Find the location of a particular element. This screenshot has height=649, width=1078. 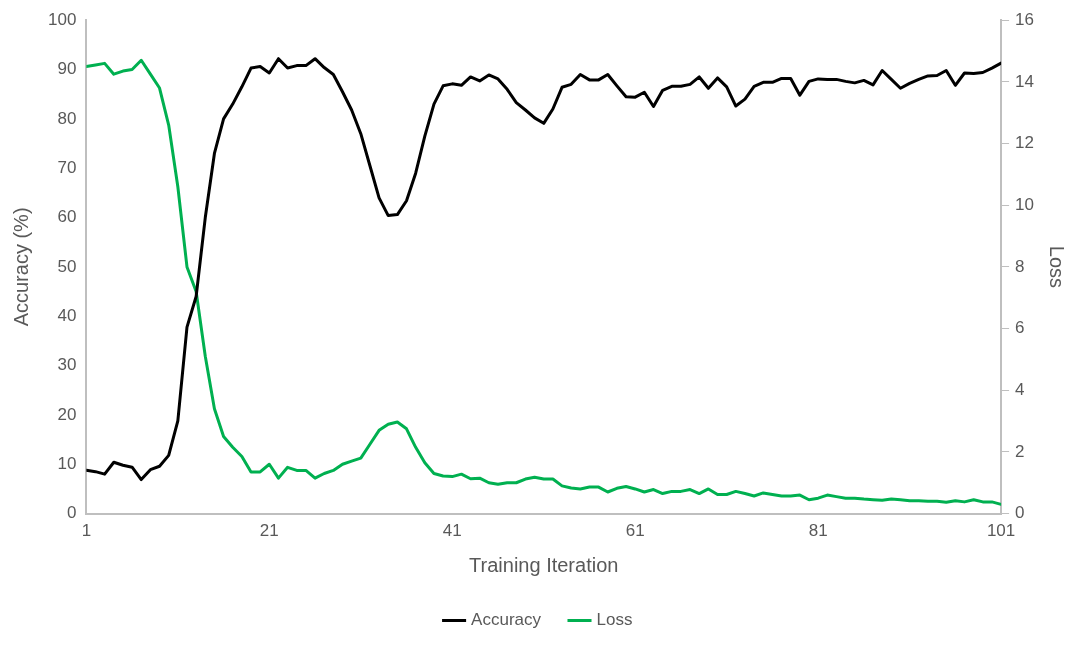

y-tick-label: 10 is located at coordinates (67, 463).